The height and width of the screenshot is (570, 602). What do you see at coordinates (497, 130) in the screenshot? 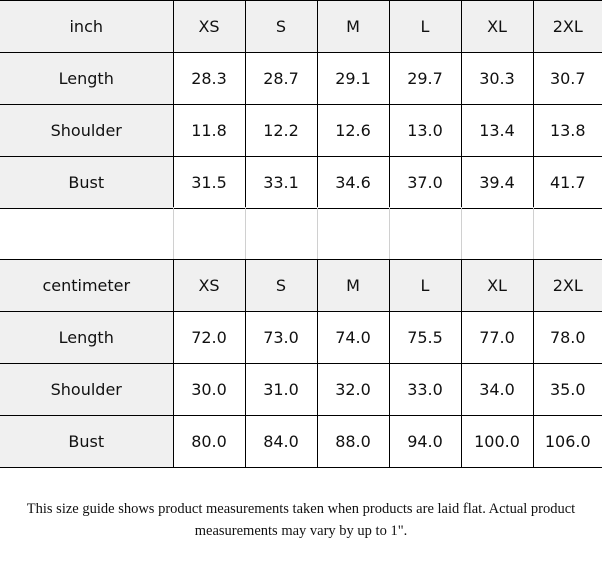
I see `measurement-value: 13.4` at bounding box center [497, 130].